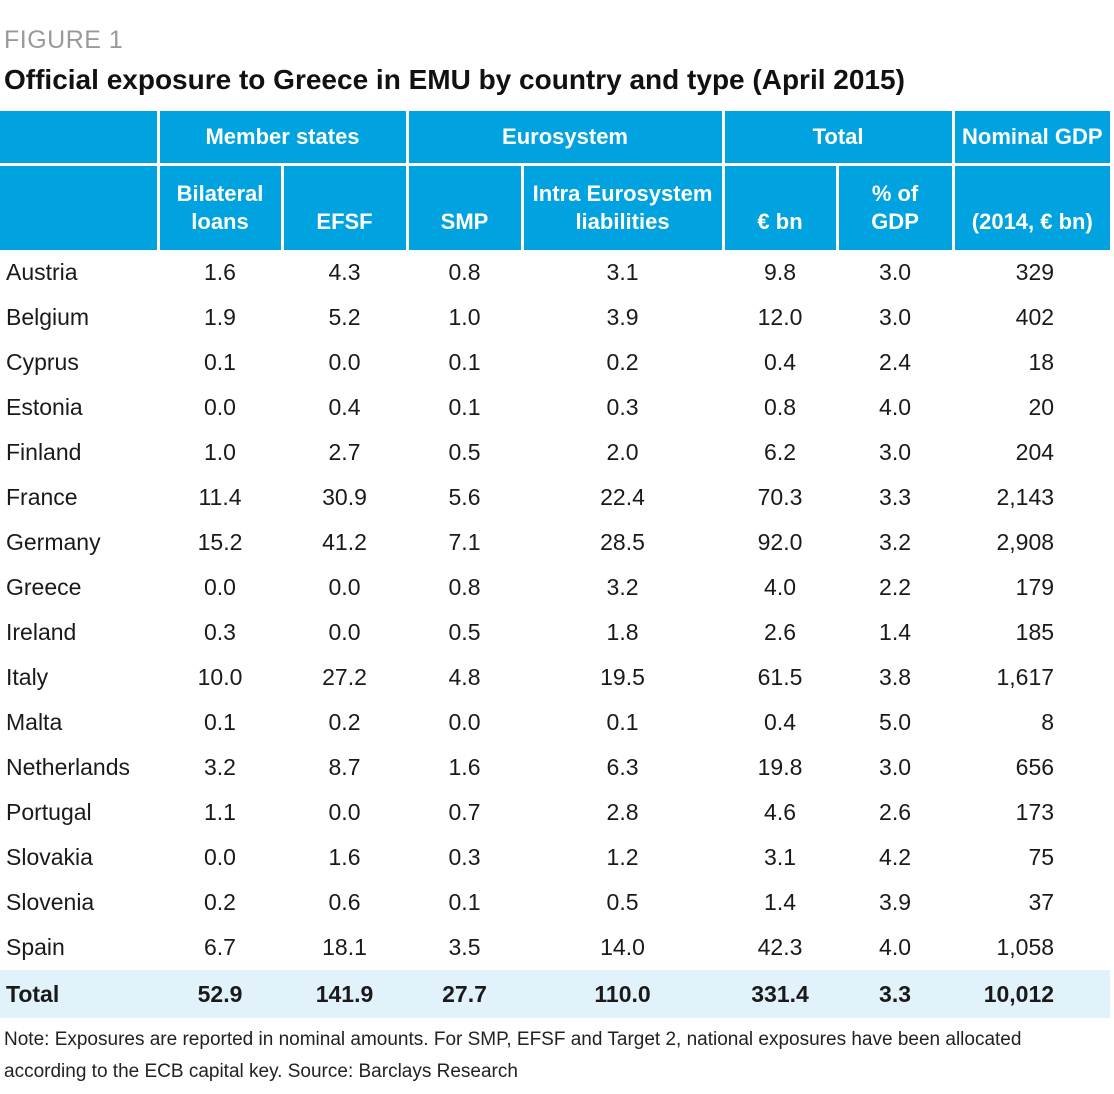 The image size is (1114, 1094). Describe the element at coordinates (464, 221) in the screenshot. I see `header-smp-label: SMP` at that location.